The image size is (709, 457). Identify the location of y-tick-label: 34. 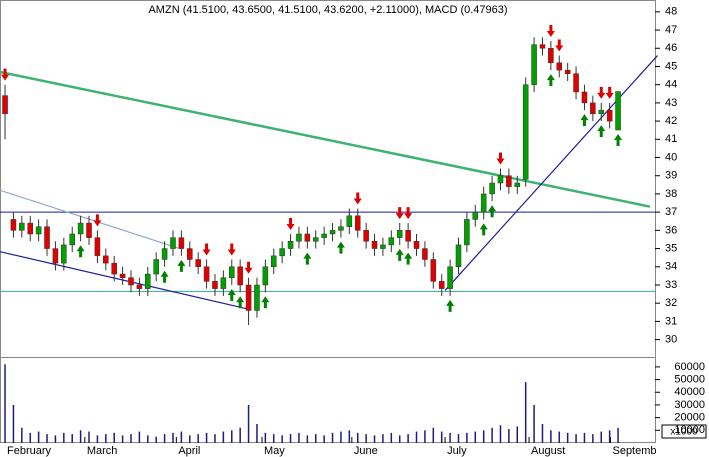
(671, 267).